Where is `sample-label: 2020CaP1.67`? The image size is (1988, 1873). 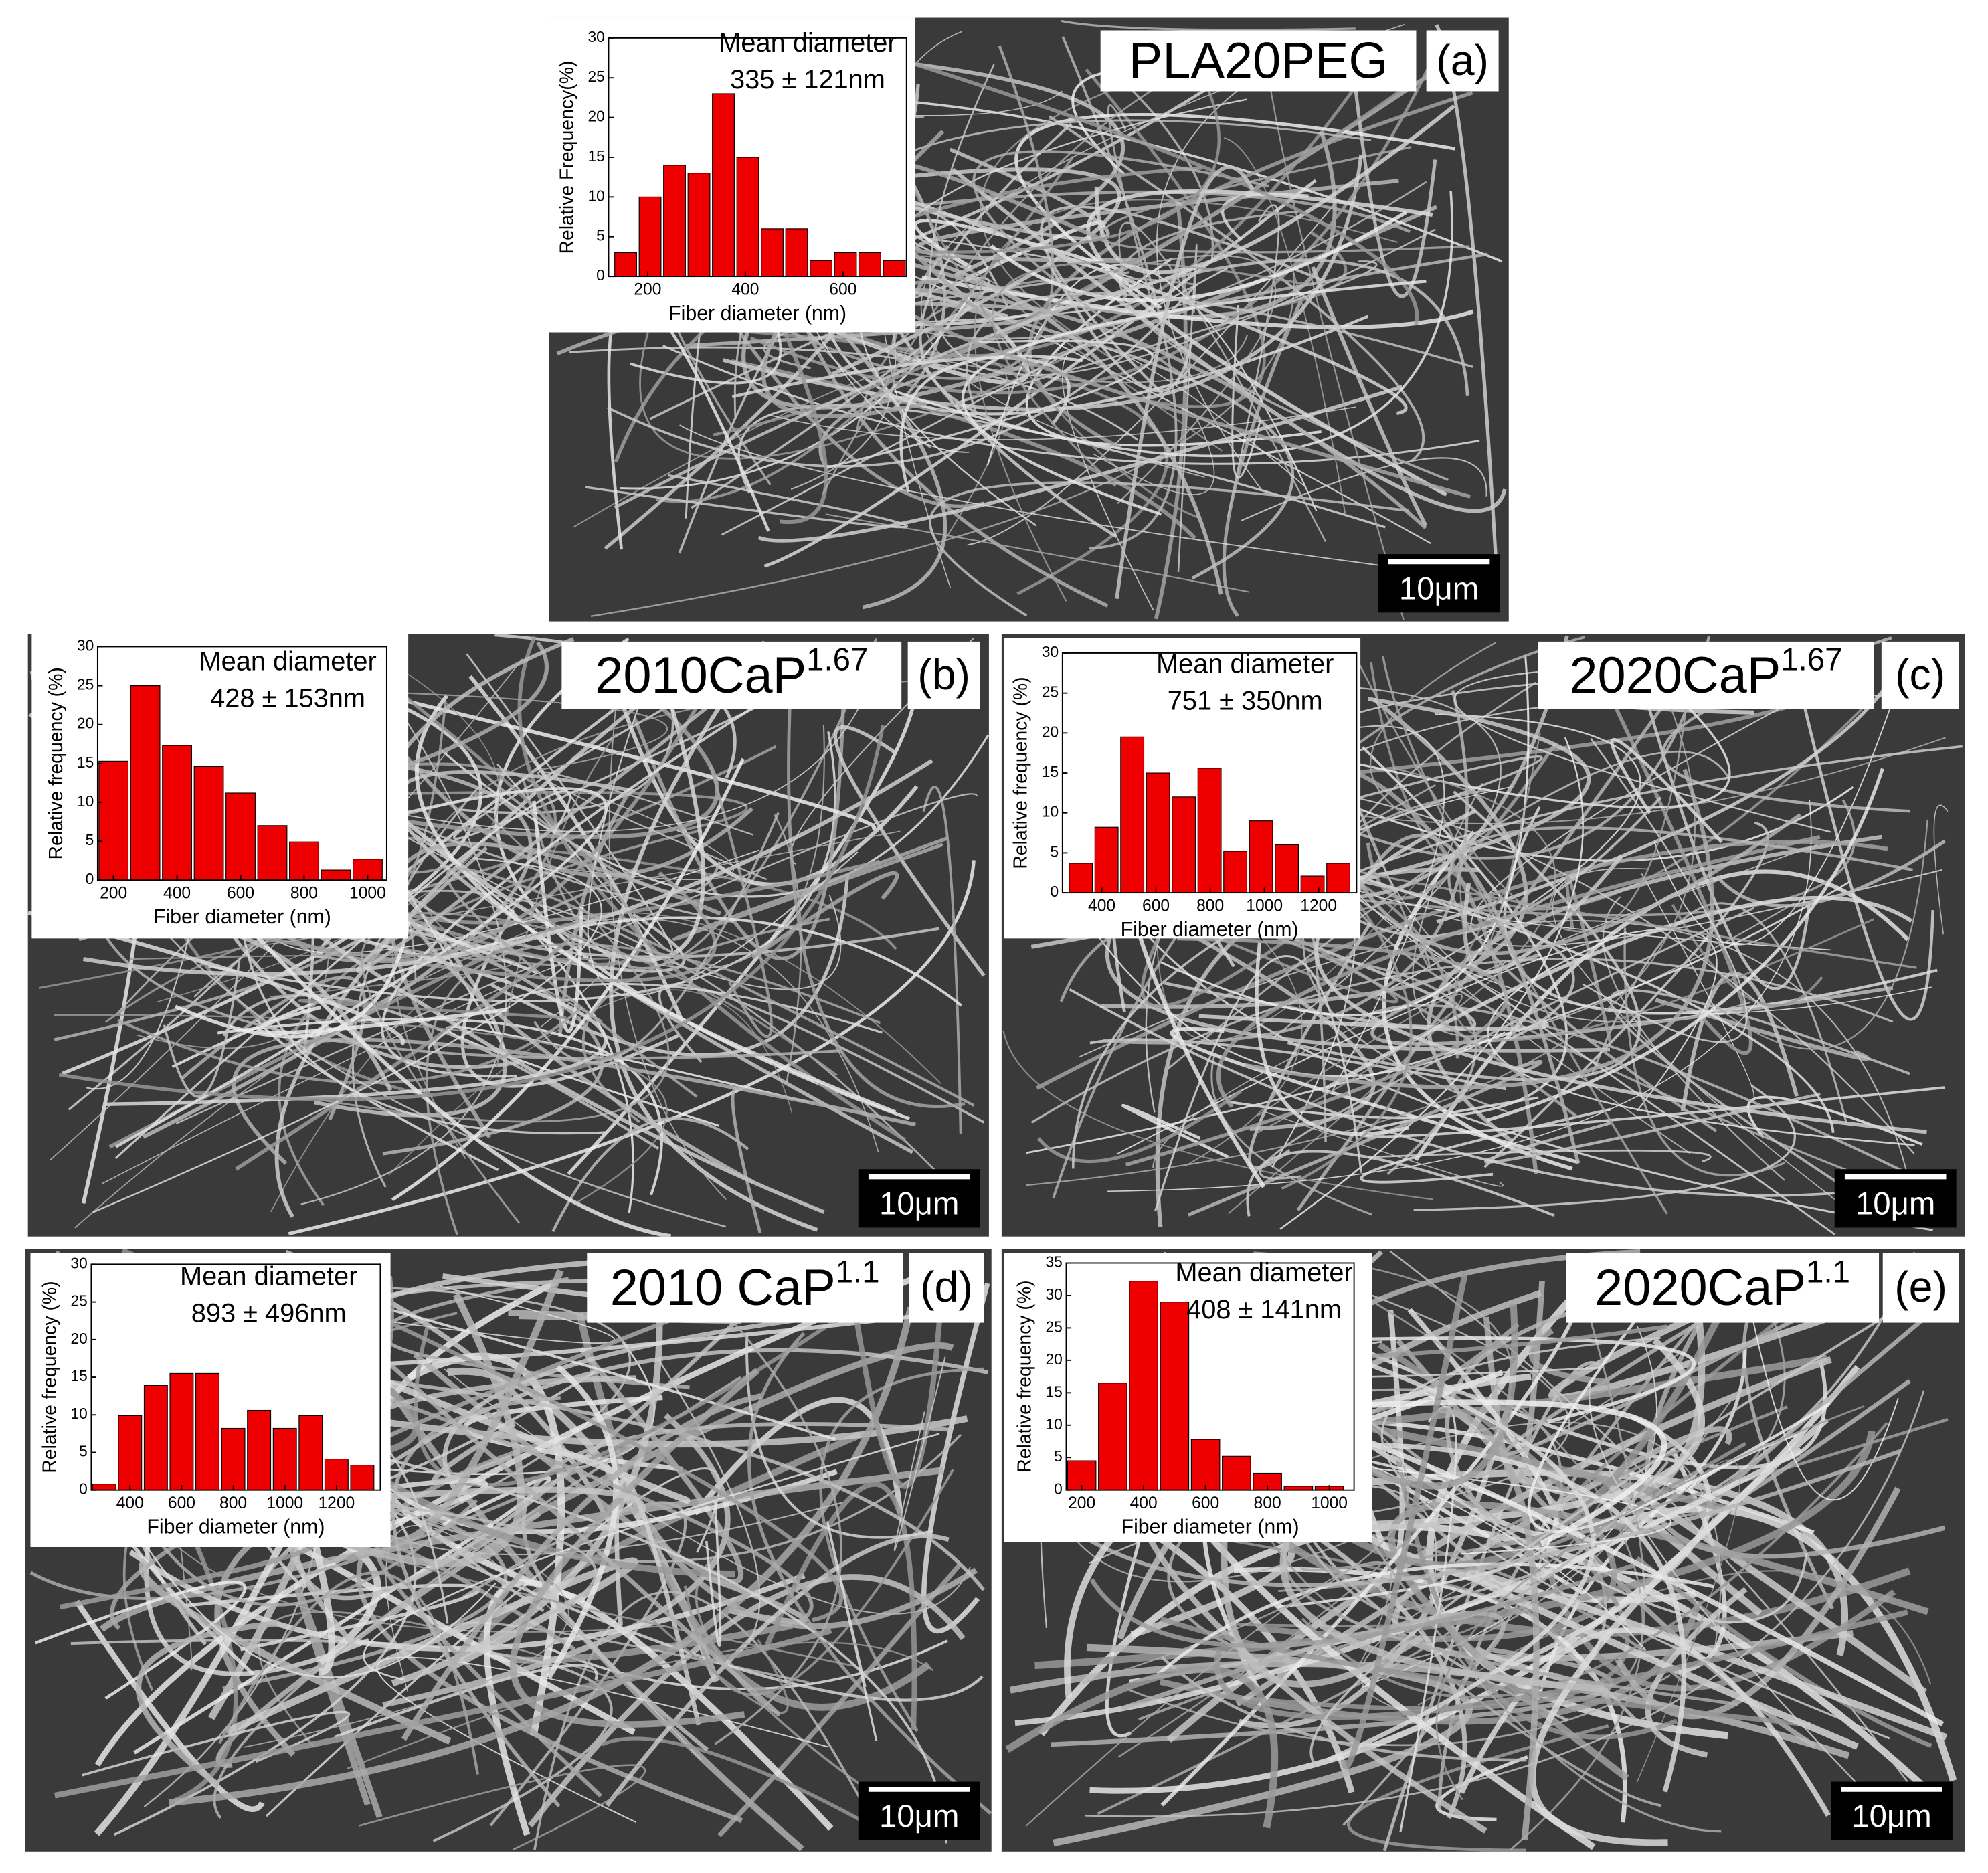 sample-label: 2020CaP1.67 is located at coordinates (1706, 673).